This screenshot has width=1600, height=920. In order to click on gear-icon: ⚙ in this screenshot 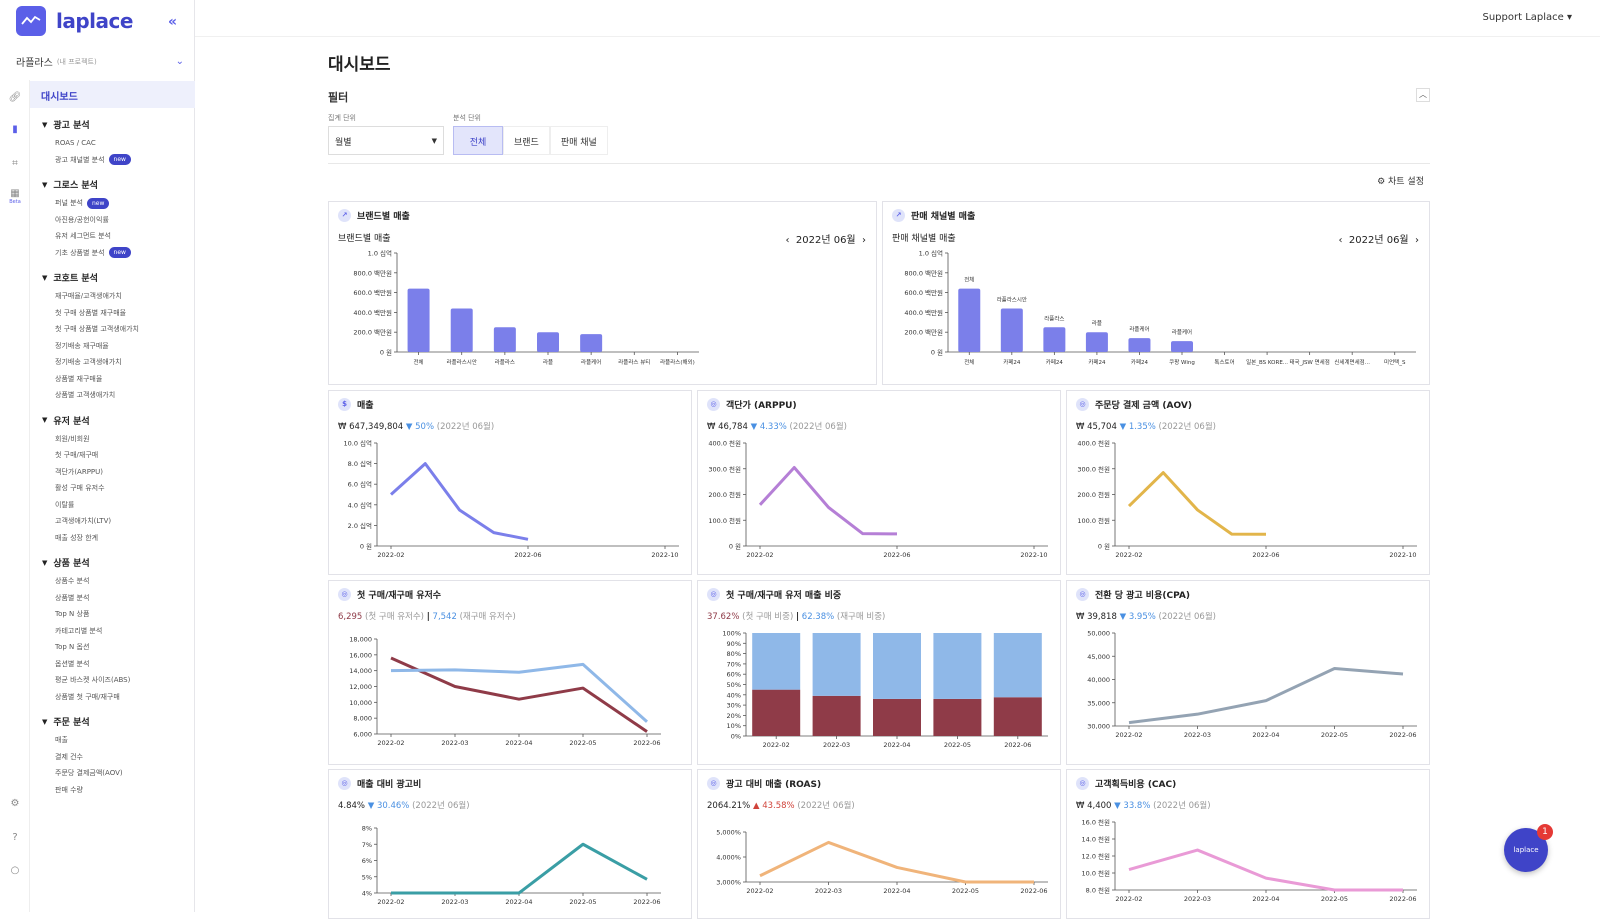, I will do `click(15, 803)`.